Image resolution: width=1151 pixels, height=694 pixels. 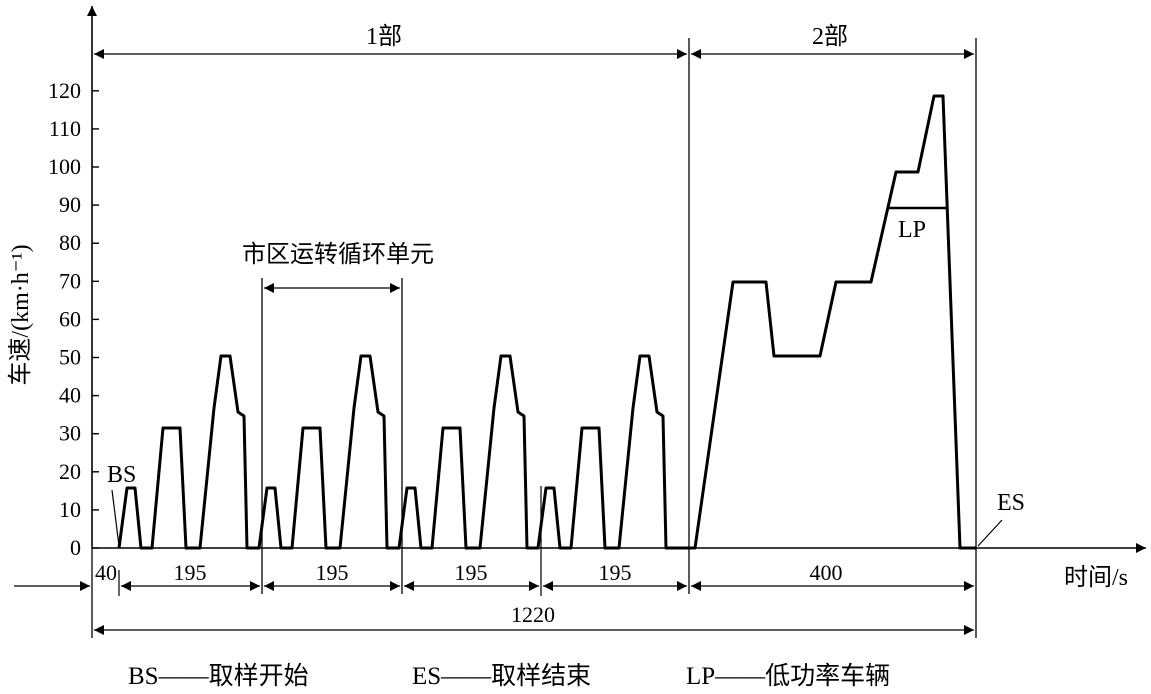 What do you see at coordinates (218, 676) in the screenshot?
I see `legend-bs: BS——取样开始` at bounding box center [218, 676].